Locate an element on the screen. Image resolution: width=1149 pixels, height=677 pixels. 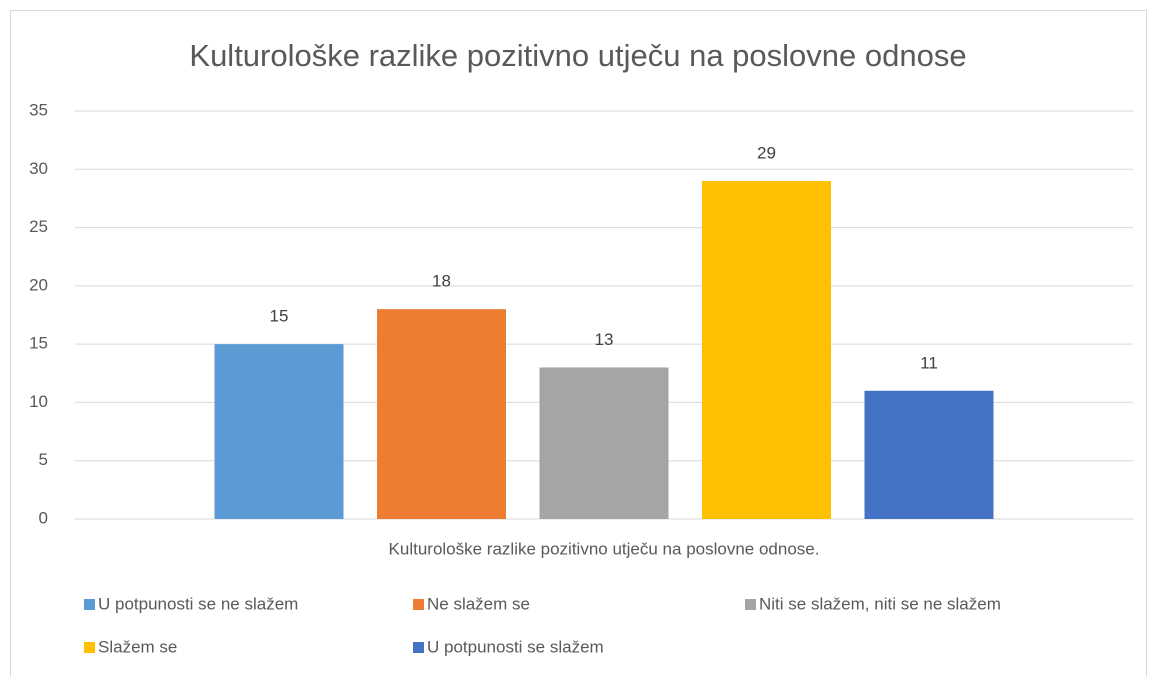
data-label: 11 is located at coordinates (929, 362).